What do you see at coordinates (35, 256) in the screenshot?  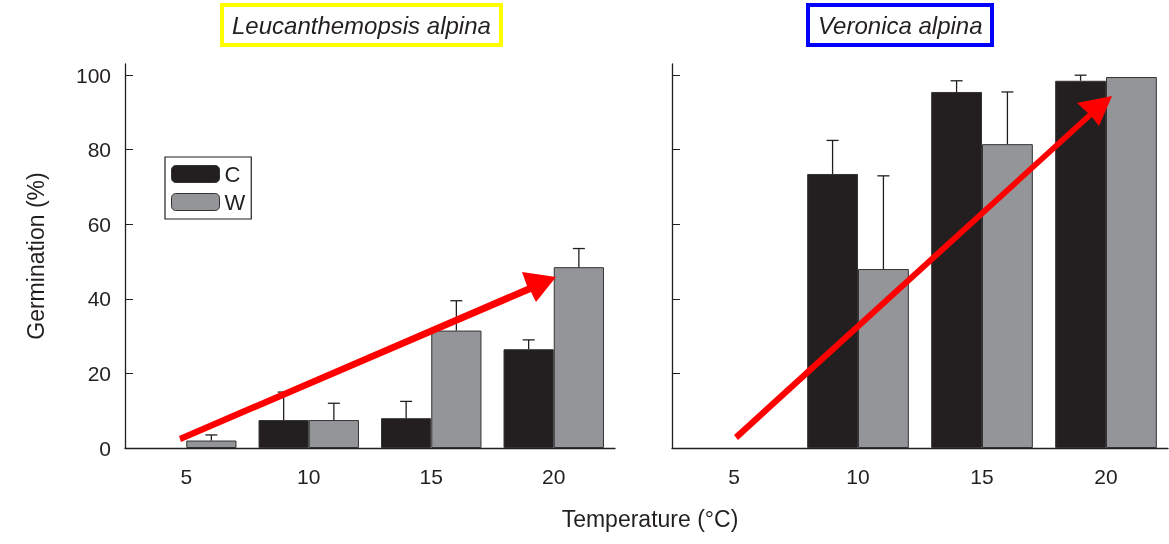 I see `y-axis-title: Germination (%)` at bounding box center [35, 256].